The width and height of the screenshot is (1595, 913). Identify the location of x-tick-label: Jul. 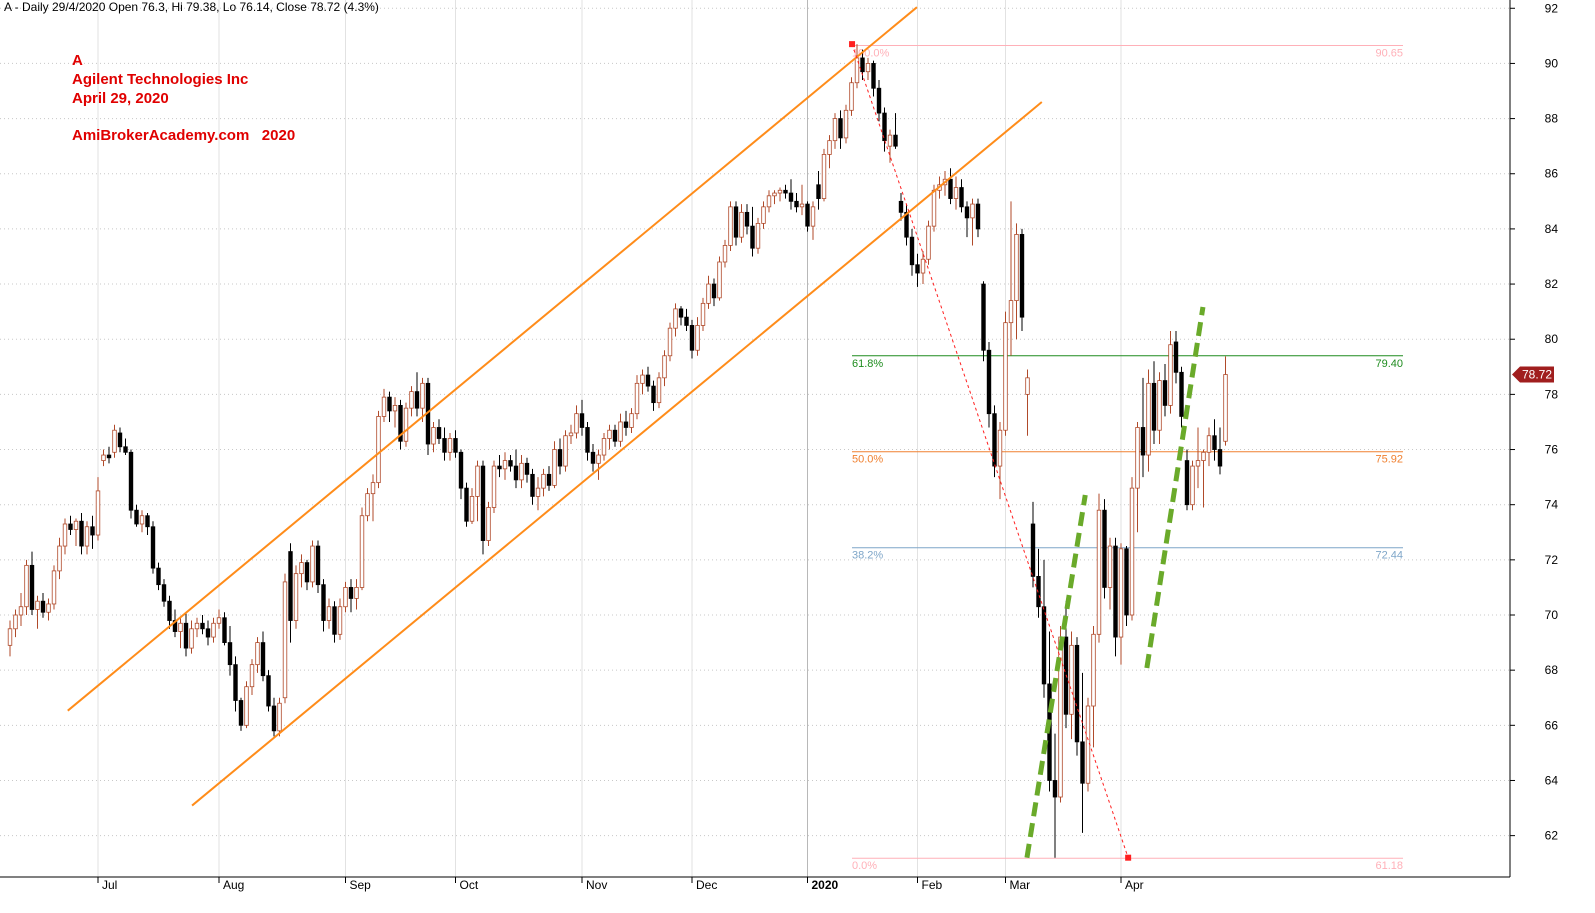
(109, 885).